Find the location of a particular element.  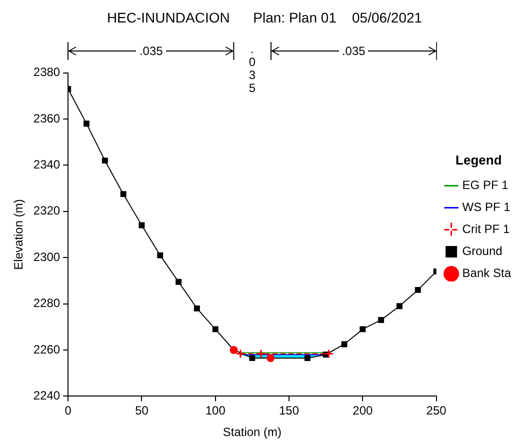

y-tick-label: 2300 is located at coordinates (46, 257).